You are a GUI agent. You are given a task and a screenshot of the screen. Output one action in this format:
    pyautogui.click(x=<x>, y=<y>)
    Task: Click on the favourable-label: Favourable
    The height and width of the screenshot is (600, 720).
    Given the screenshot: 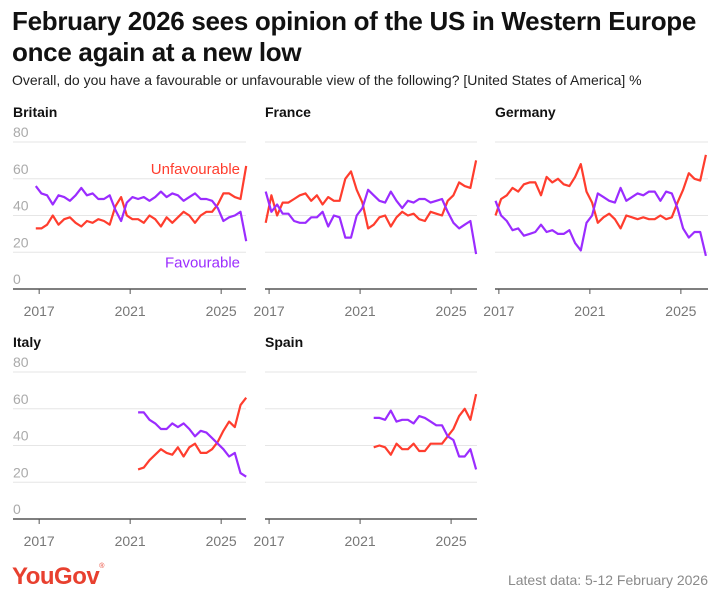 What is the action you would take?
    pyautogui.click(x=202, y=262)
    